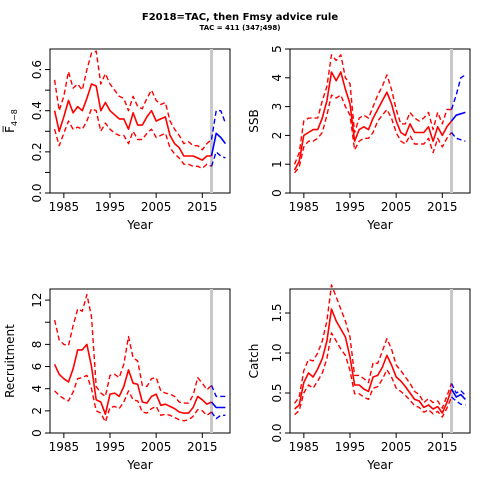 This screenshot has width=480, height=480. I want to click on y-tick-label: 3, so click(277, 107).